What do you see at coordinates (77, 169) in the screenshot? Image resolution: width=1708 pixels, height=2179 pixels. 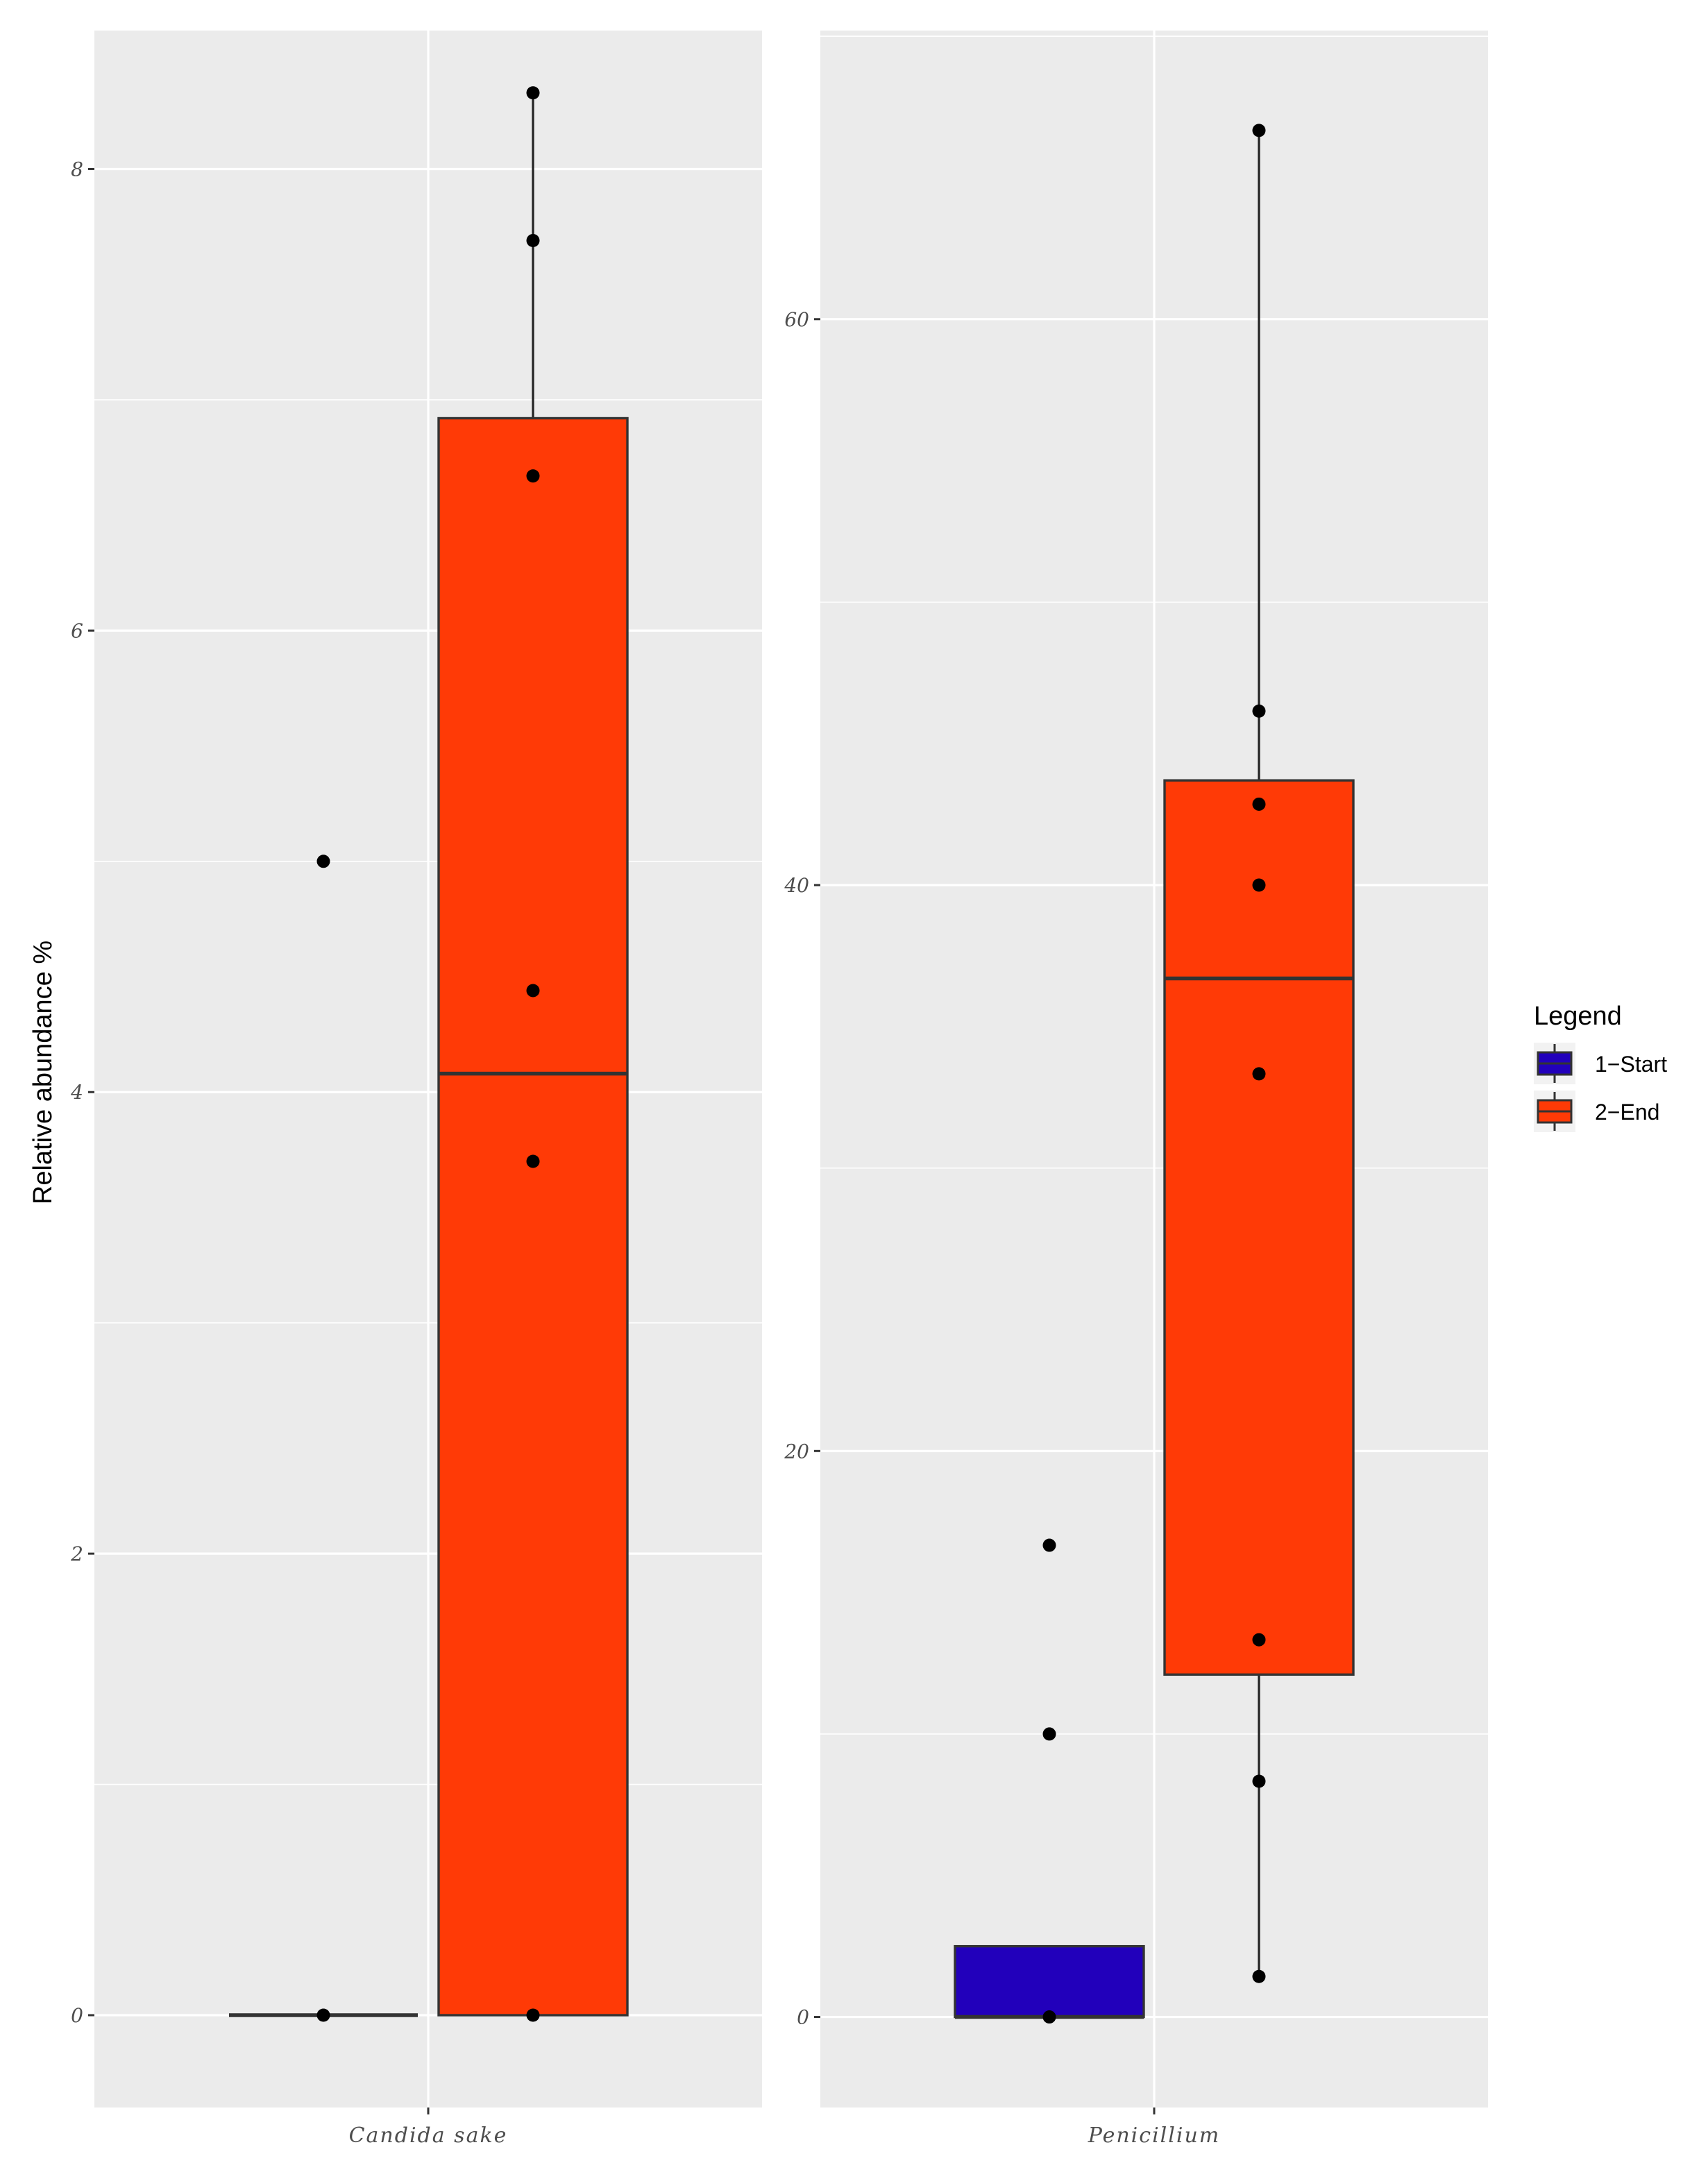 I see `y-tick-label: 8` at bounding box center [77, 169].